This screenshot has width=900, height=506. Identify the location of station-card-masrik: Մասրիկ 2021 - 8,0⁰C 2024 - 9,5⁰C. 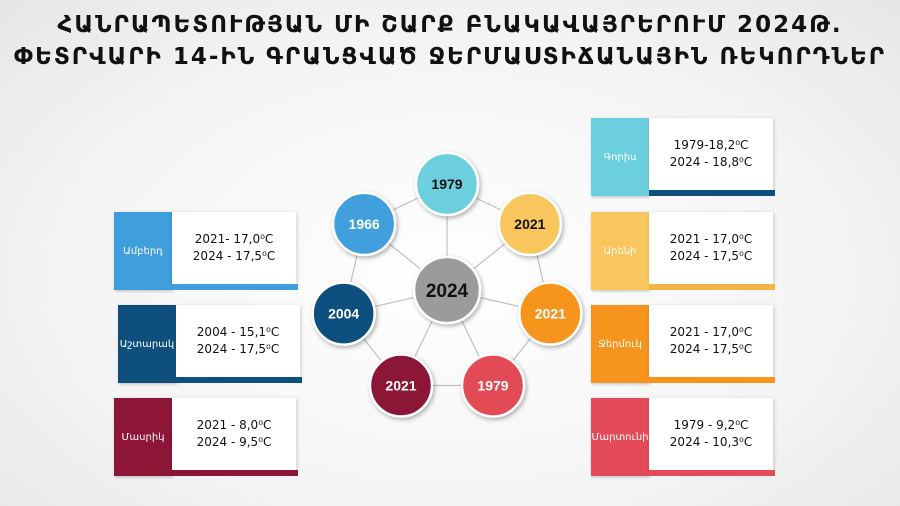
(206, 437).